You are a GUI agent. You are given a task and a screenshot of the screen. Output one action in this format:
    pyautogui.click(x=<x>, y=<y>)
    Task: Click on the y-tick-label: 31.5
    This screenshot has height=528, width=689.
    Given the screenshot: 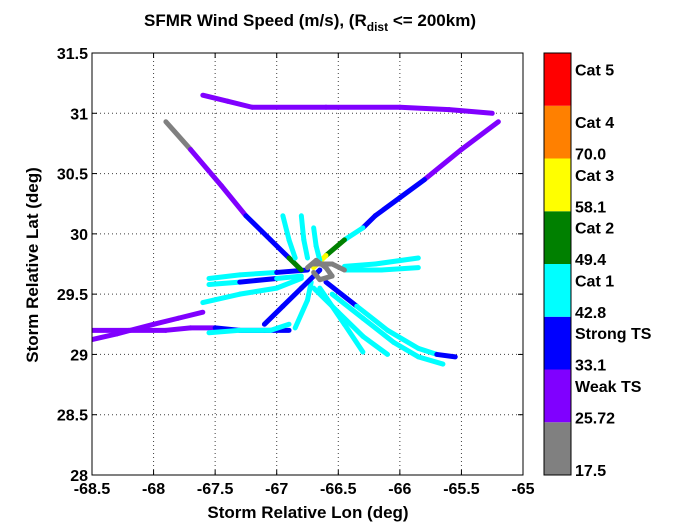 What is the action you would take?
    pyautogui.click(x=72, y=54)
    